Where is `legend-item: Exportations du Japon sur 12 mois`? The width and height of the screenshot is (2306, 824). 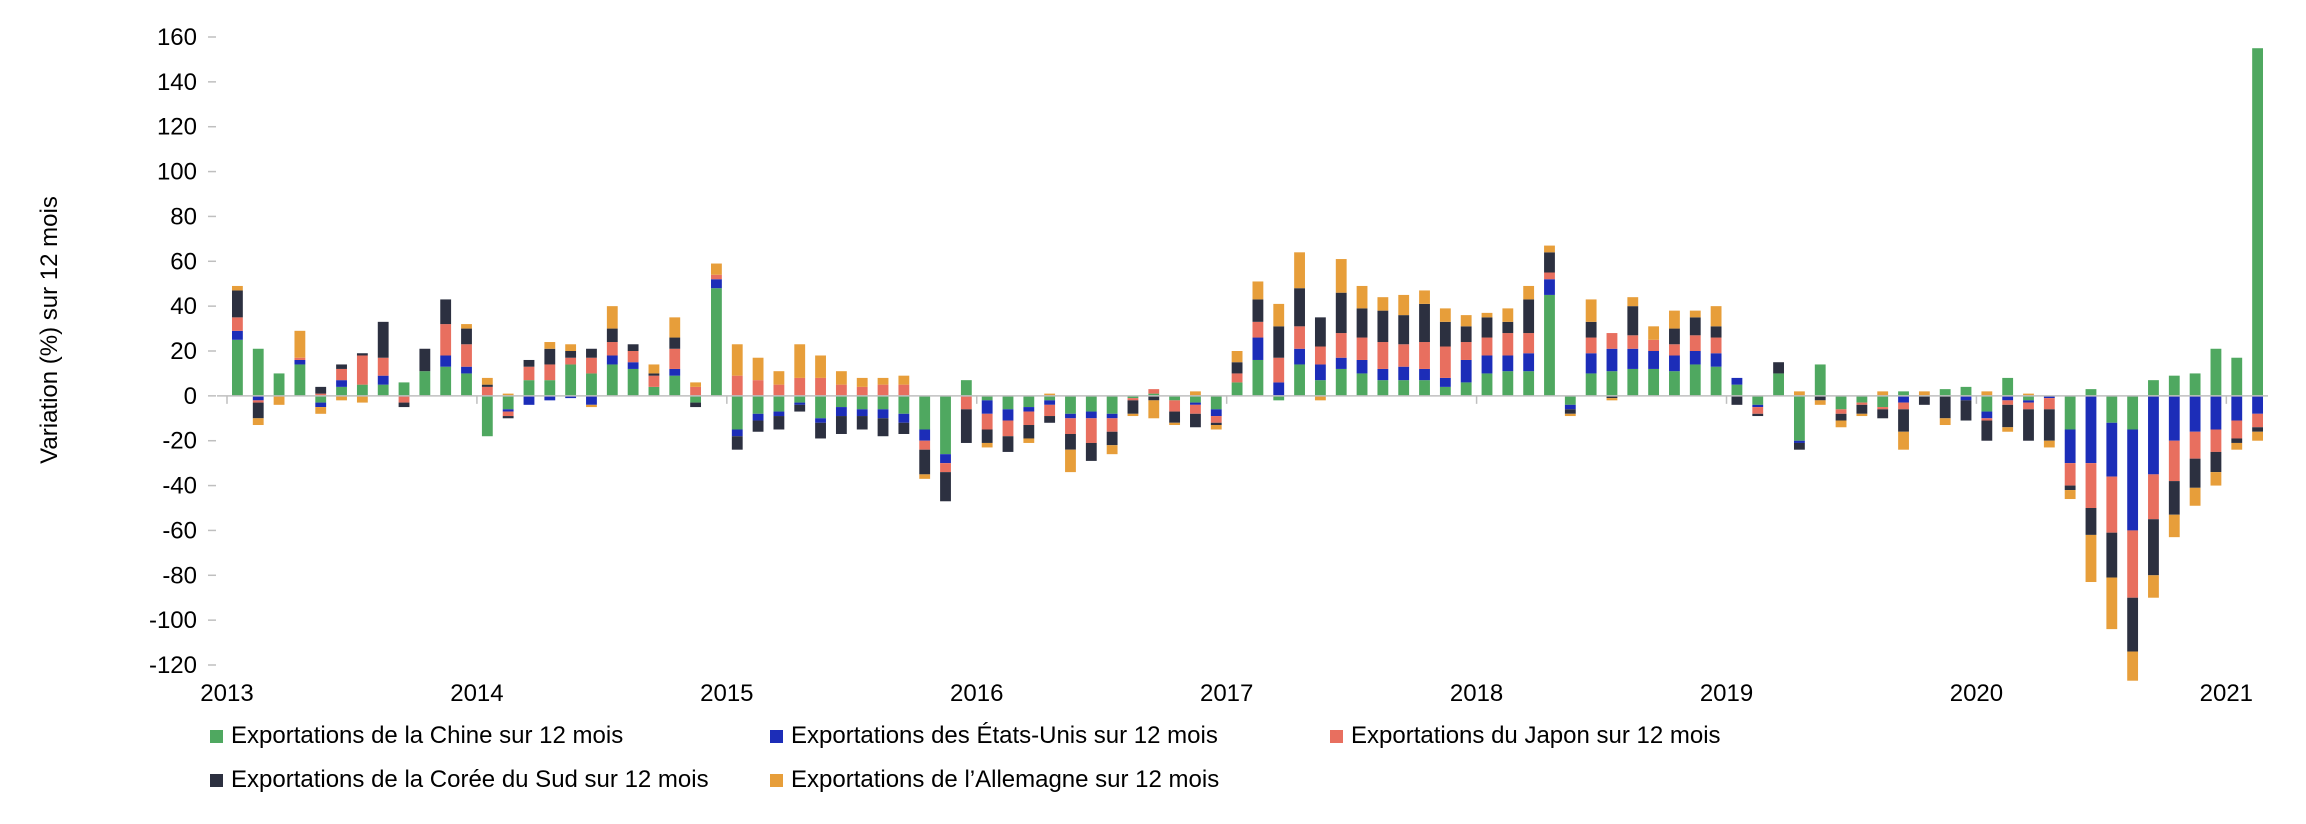 legend-item: Exportations du Japon sur 12 mois is located at coordinates (1525, 736).